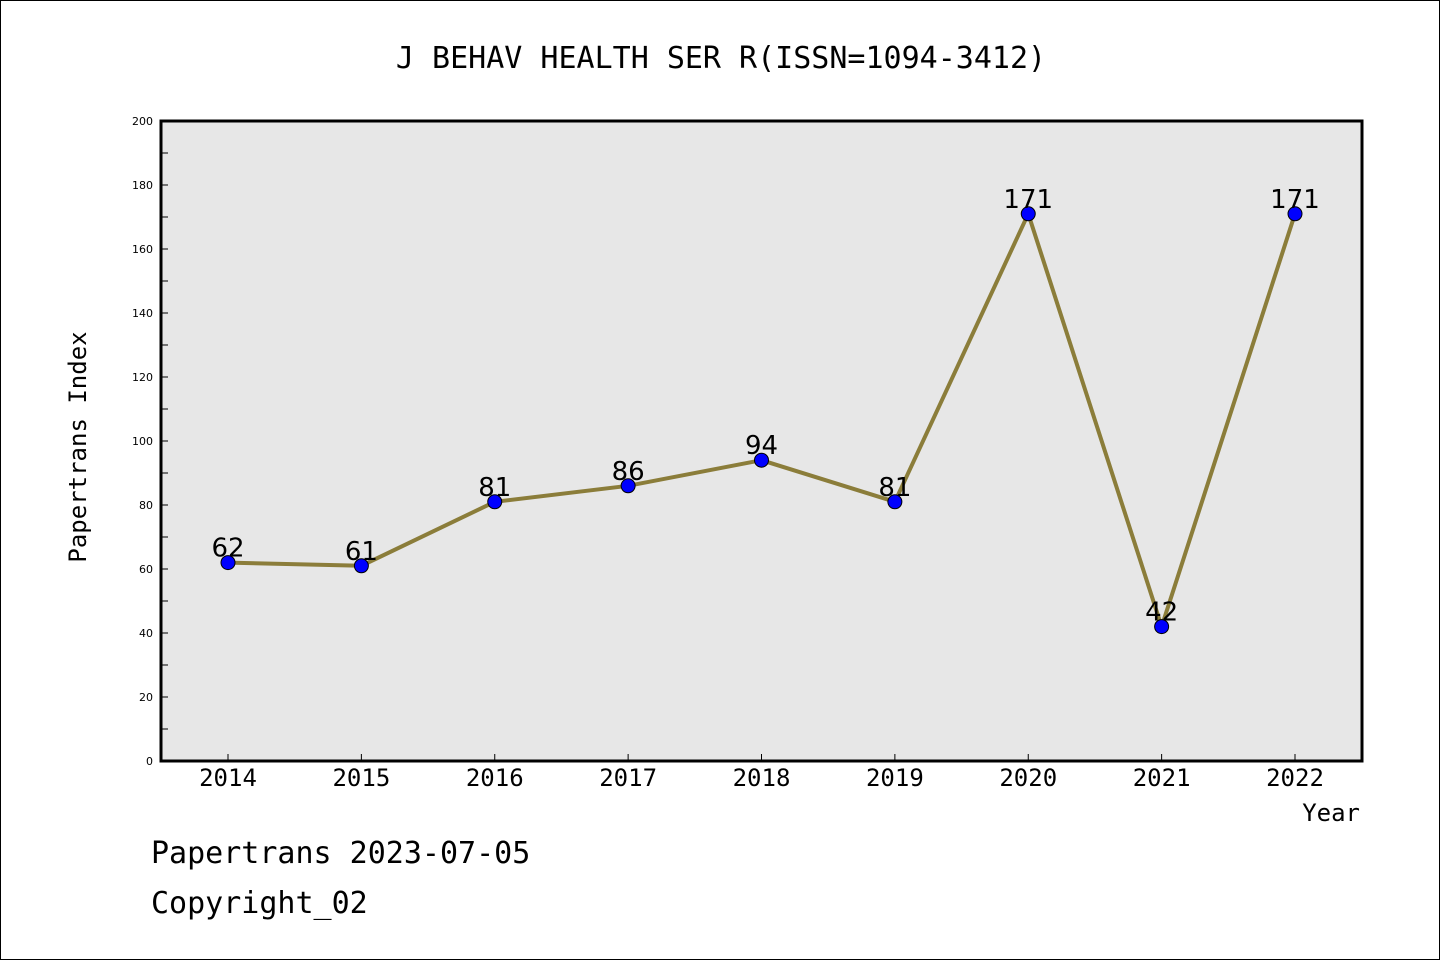 This screenshot has height=961, width=1440. What do you see at coordinates (259, 903) in the screenshot?
I see `footer-copyright: Copyright_02` at bounding box center [259, 903].